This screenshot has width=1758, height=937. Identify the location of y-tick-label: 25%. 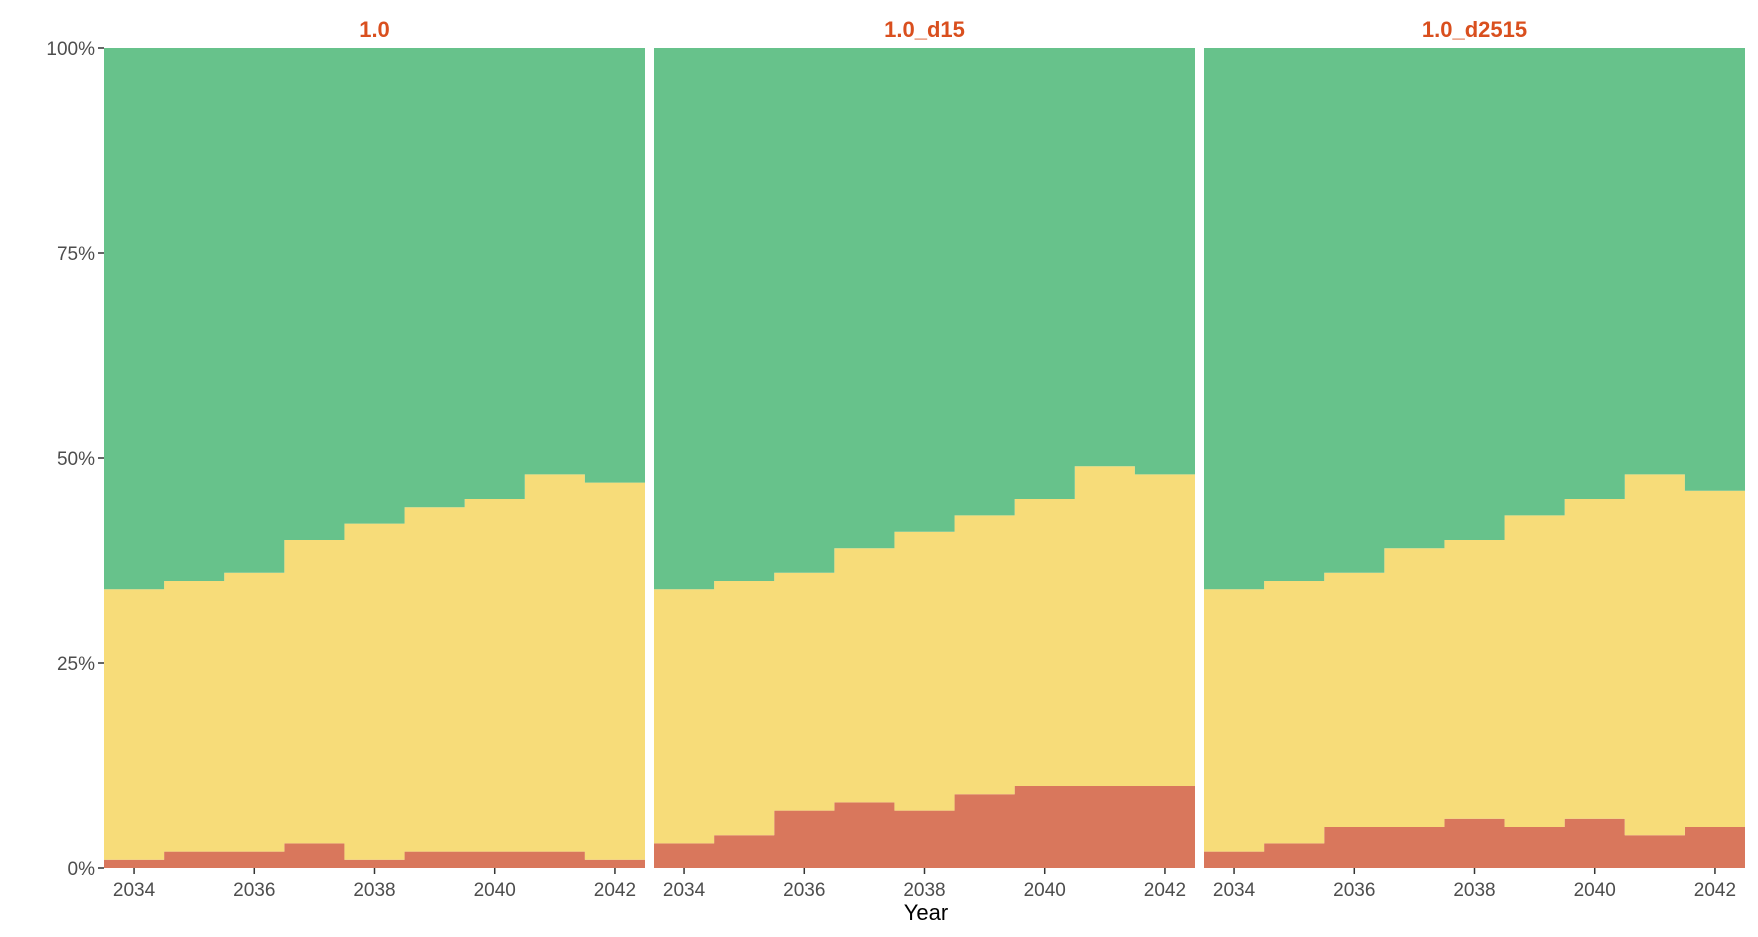
(76, 664).